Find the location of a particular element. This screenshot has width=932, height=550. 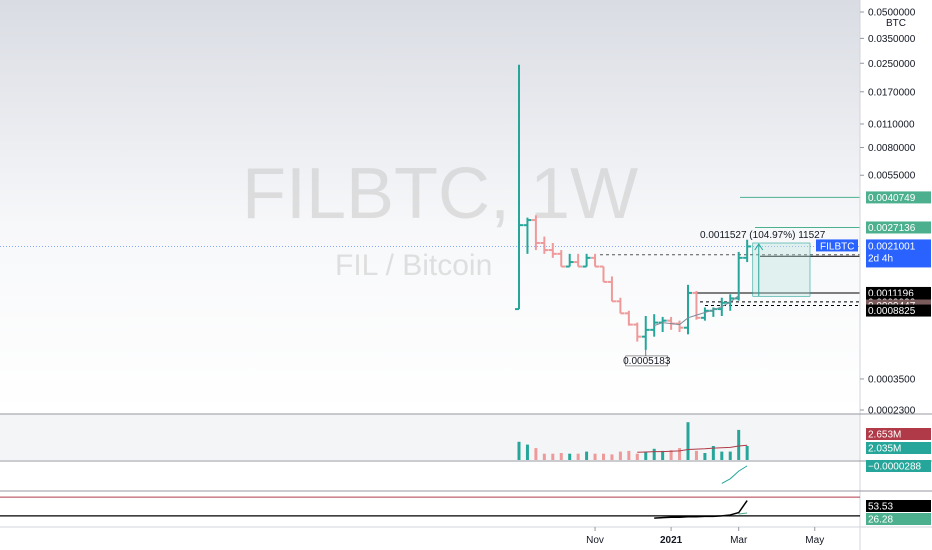

last-price-countdown: 2d 4h is located at coordinates (880, 258).